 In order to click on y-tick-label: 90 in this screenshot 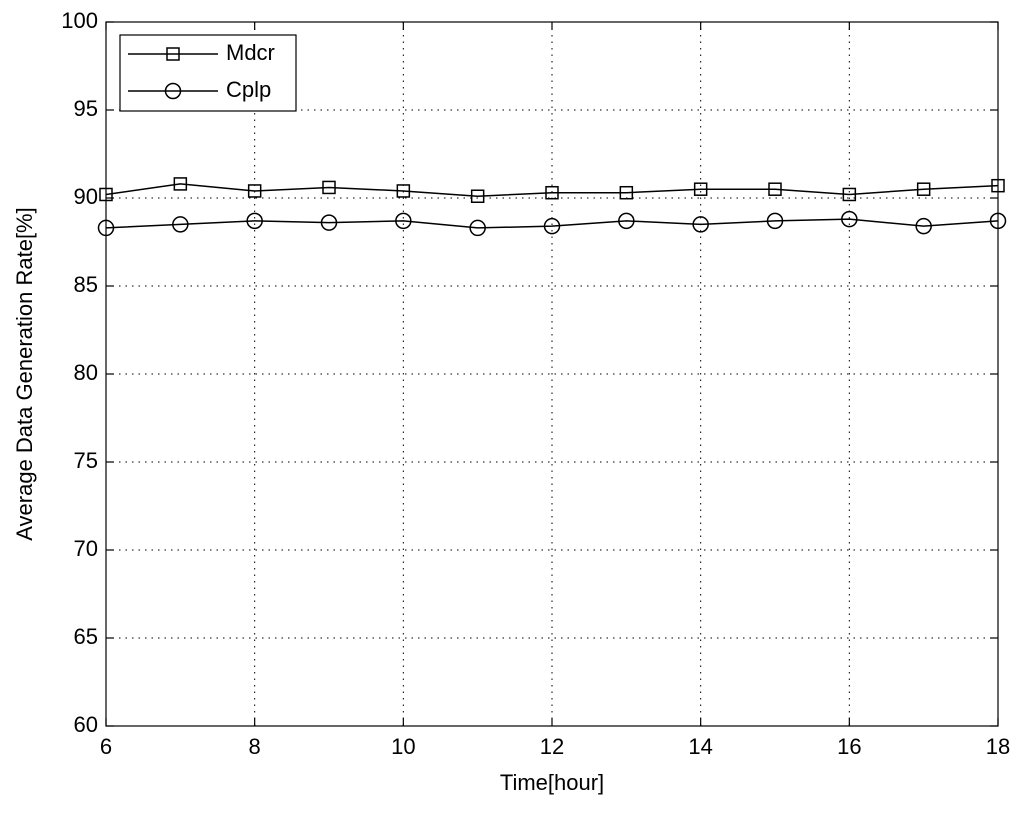, I will do `click(86, 196)`.